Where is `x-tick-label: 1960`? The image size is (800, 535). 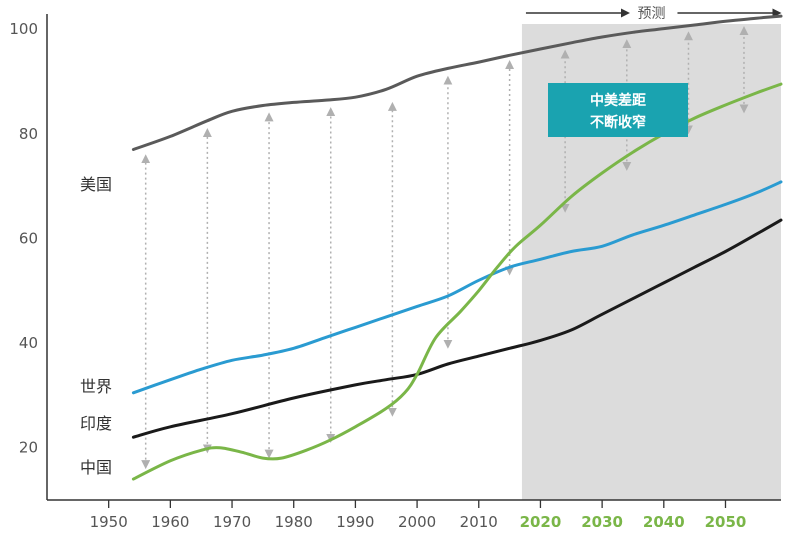
x-tick-label: 1960 is located at coordinates (170, 522).